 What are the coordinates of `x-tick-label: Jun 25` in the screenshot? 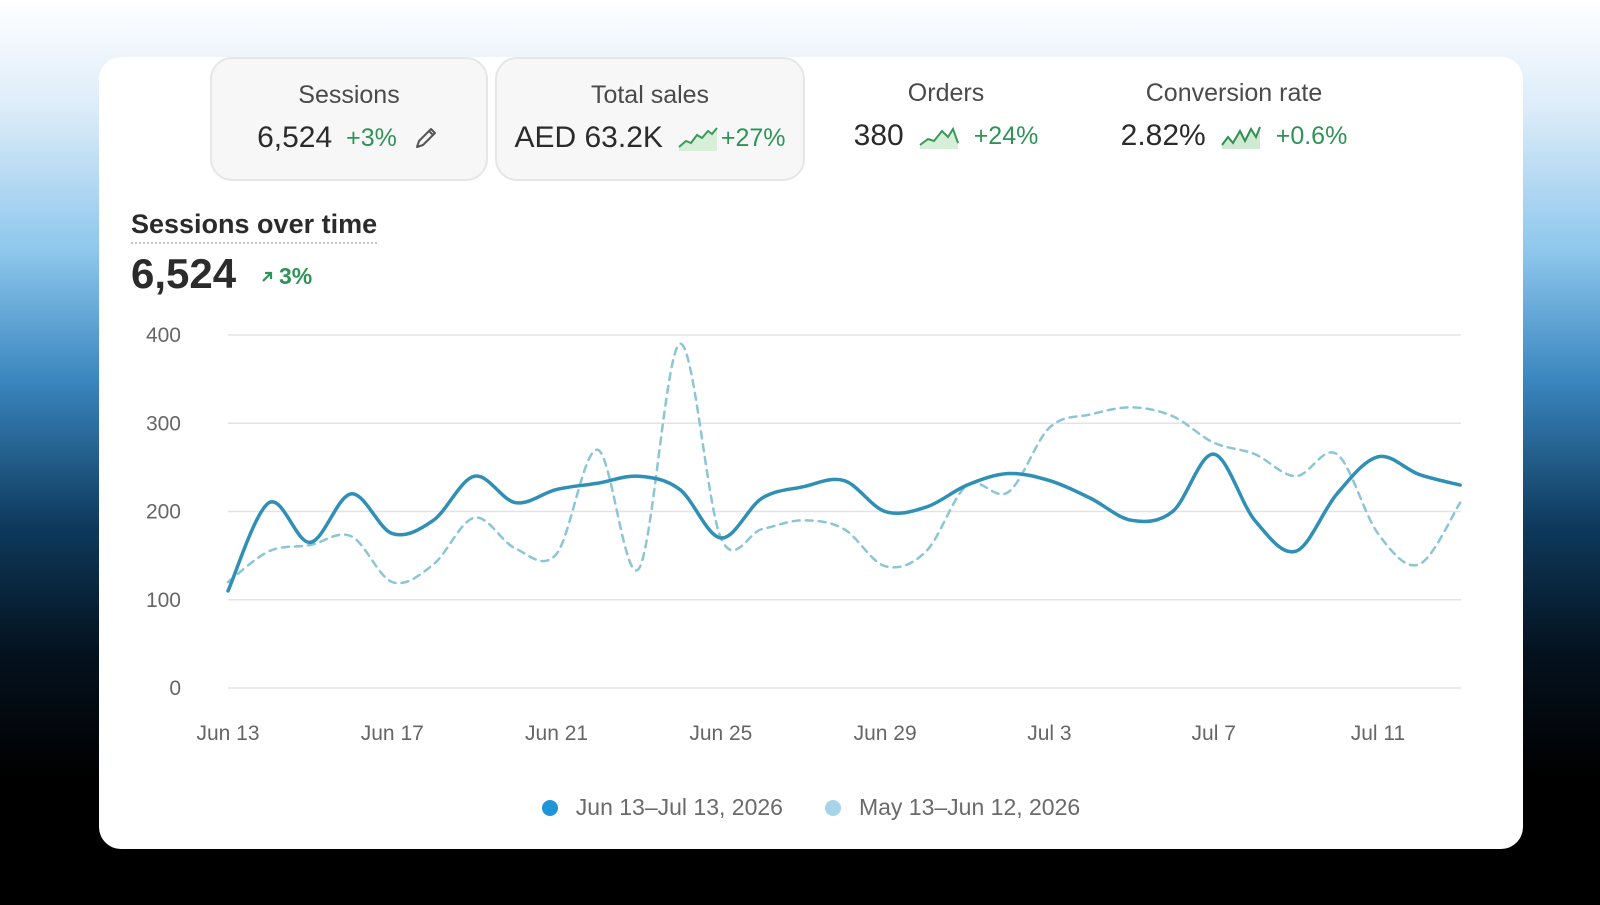 It's located at (720, 733).